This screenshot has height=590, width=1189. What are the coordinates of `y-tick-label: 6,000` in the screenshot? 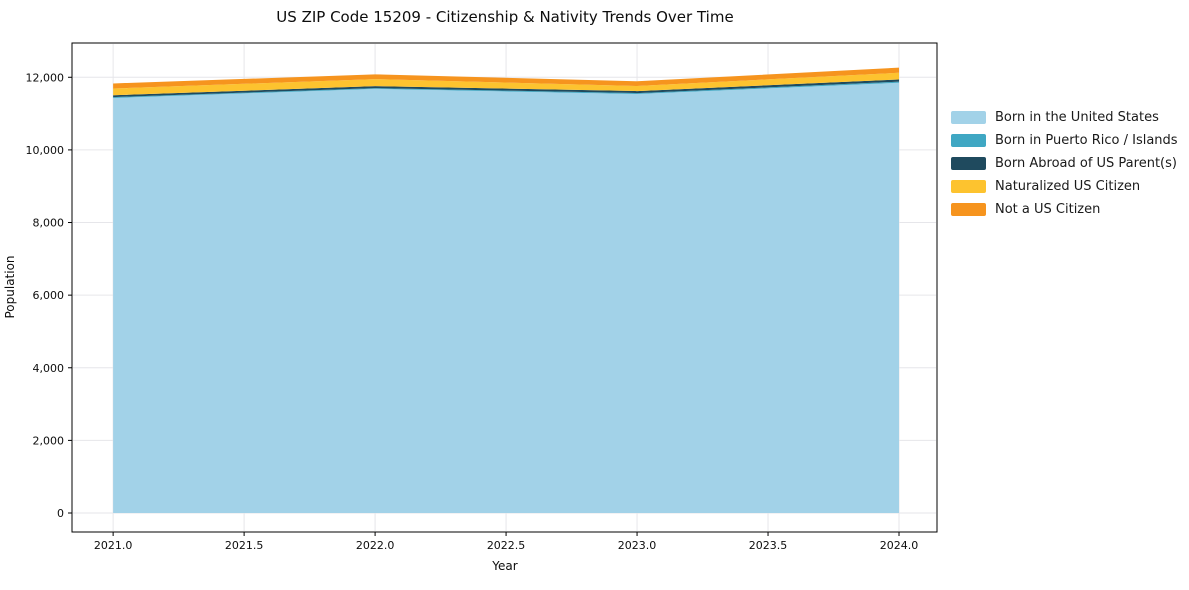 It's located at (49, 295).